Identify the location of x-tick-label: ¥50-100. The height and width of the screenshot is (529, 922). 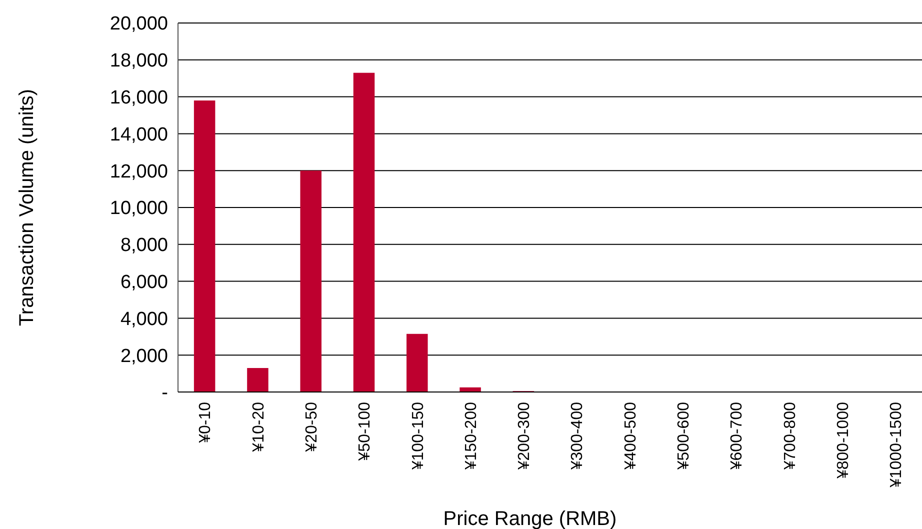
(365, 432).